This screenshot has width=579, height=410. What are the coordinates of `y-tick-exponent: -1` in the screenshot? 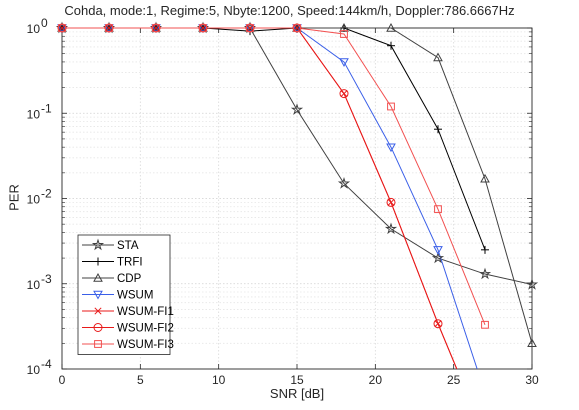 It's located at (46, 108).